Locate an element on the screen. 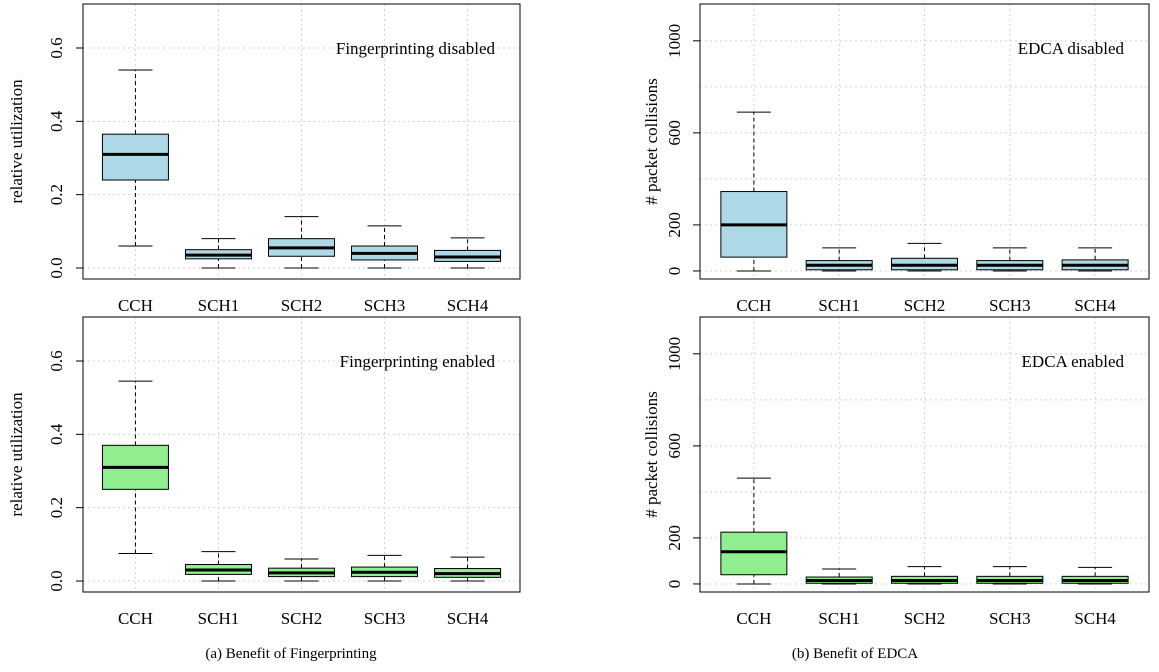 The width and height of the screenshot is (1159, 672). panel-annotation: Fingerprinting enabled is located at coordinates (418, 361).